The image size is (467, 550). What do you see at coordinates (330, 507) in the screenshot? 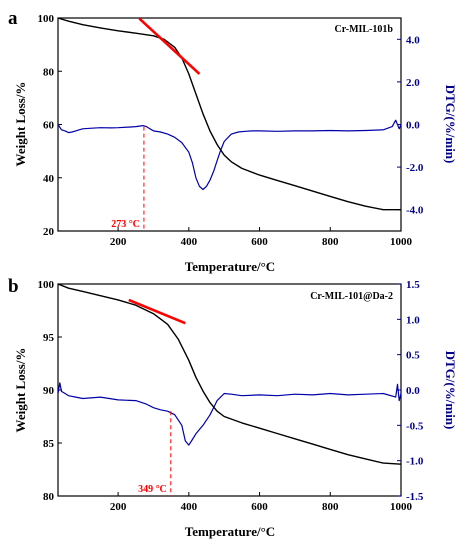
I see `panel-b-x-tick-label: 800` at bounding box center [330, 507].